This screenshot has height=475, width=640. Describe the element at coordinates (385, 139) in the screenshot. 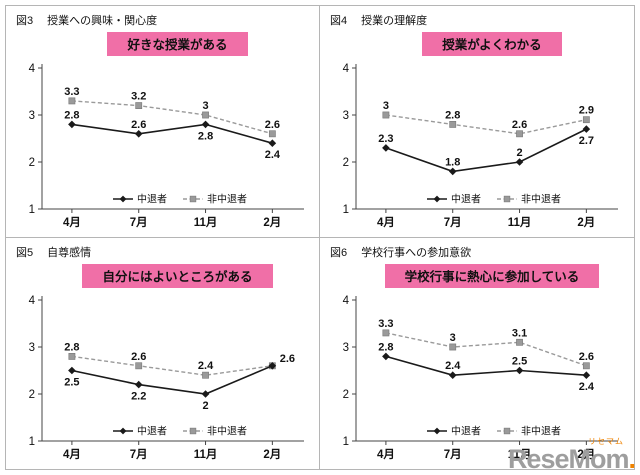

I see `svg-text: 2.3` at that location.